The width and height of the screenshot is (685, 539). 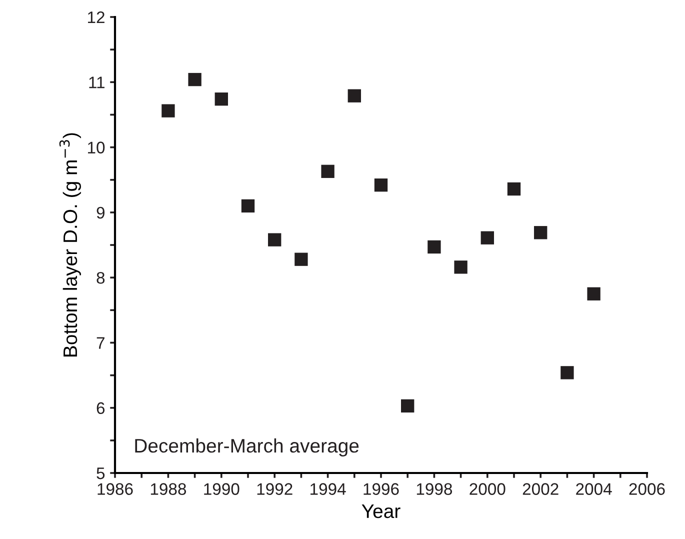 What do you see at coordinates (100, 343) in the screenshot?
I see `y-tick-label: 7` at bounding box center [100, 343].